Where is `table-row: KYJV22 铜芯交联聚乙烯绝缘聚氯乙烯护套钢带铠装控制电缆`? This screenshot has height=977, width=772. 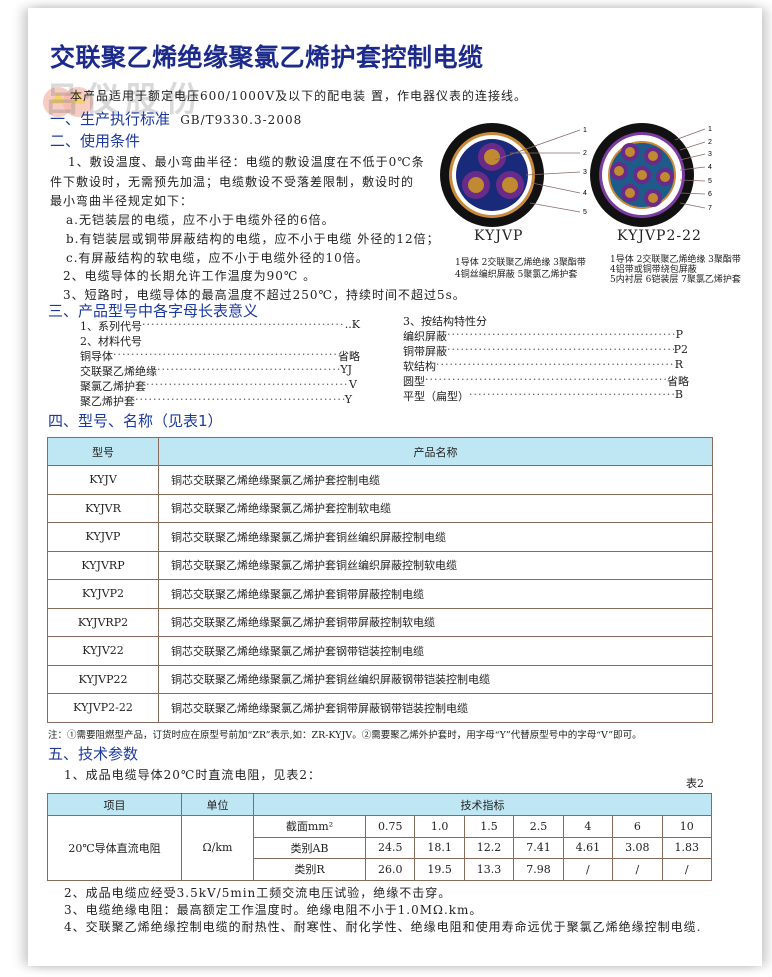
table-row: KYJV22 铜芯交联聚乙烯绝缘聚氯乙烯护套钢带铠装控制电缆 is located at coordinates (380, 651).